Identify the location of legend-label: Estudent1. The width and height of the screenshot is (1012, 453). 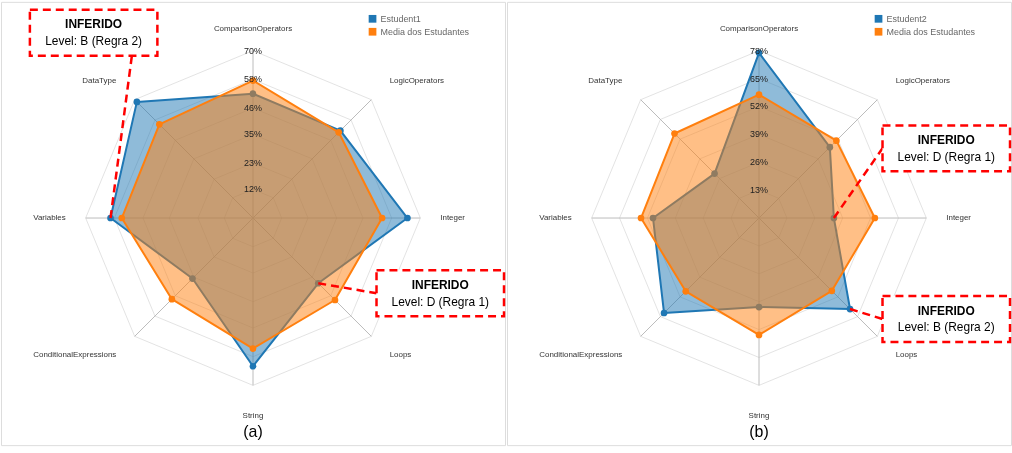
(400, 18).